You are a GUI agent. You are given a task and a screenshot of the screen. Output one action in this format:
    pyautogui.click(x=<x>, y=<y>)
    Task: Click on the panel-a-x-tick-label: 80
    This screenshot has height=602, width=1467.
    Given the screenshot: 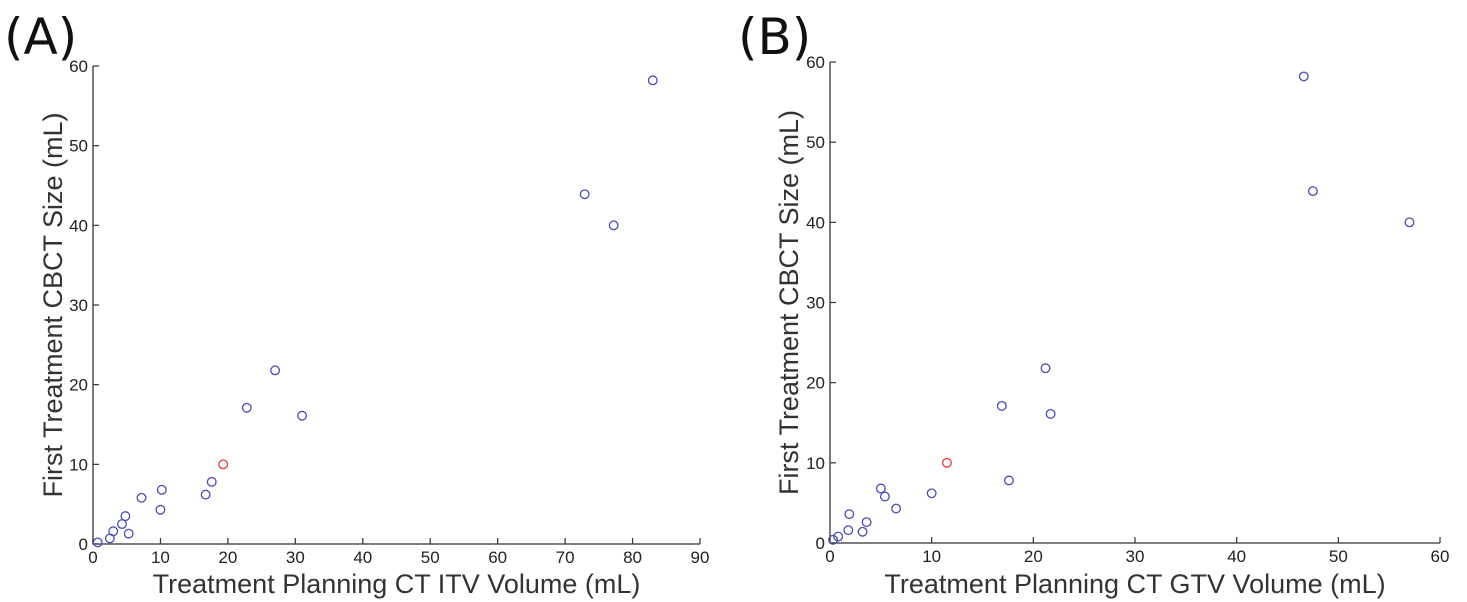 What is the action you would take?
    pyautogui.click(x=632, y=557)
    